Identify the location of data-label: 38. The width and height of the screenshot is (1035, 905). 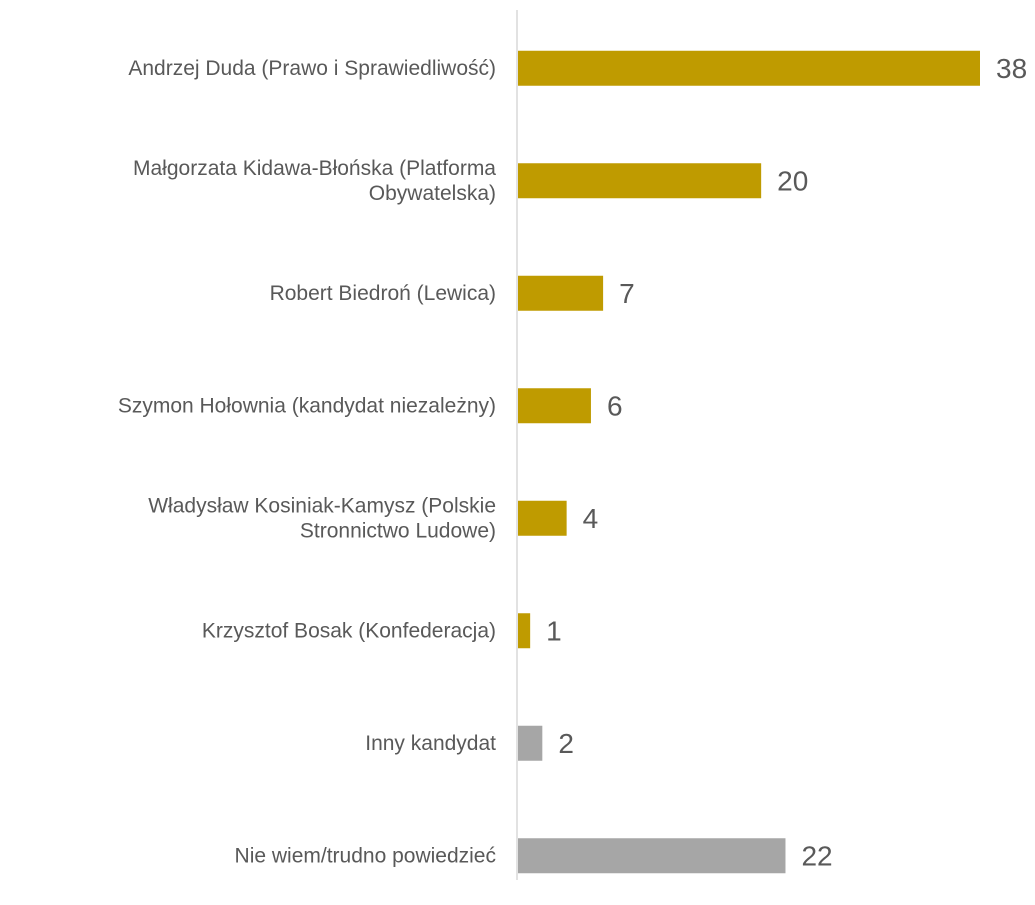
(1011, 68).